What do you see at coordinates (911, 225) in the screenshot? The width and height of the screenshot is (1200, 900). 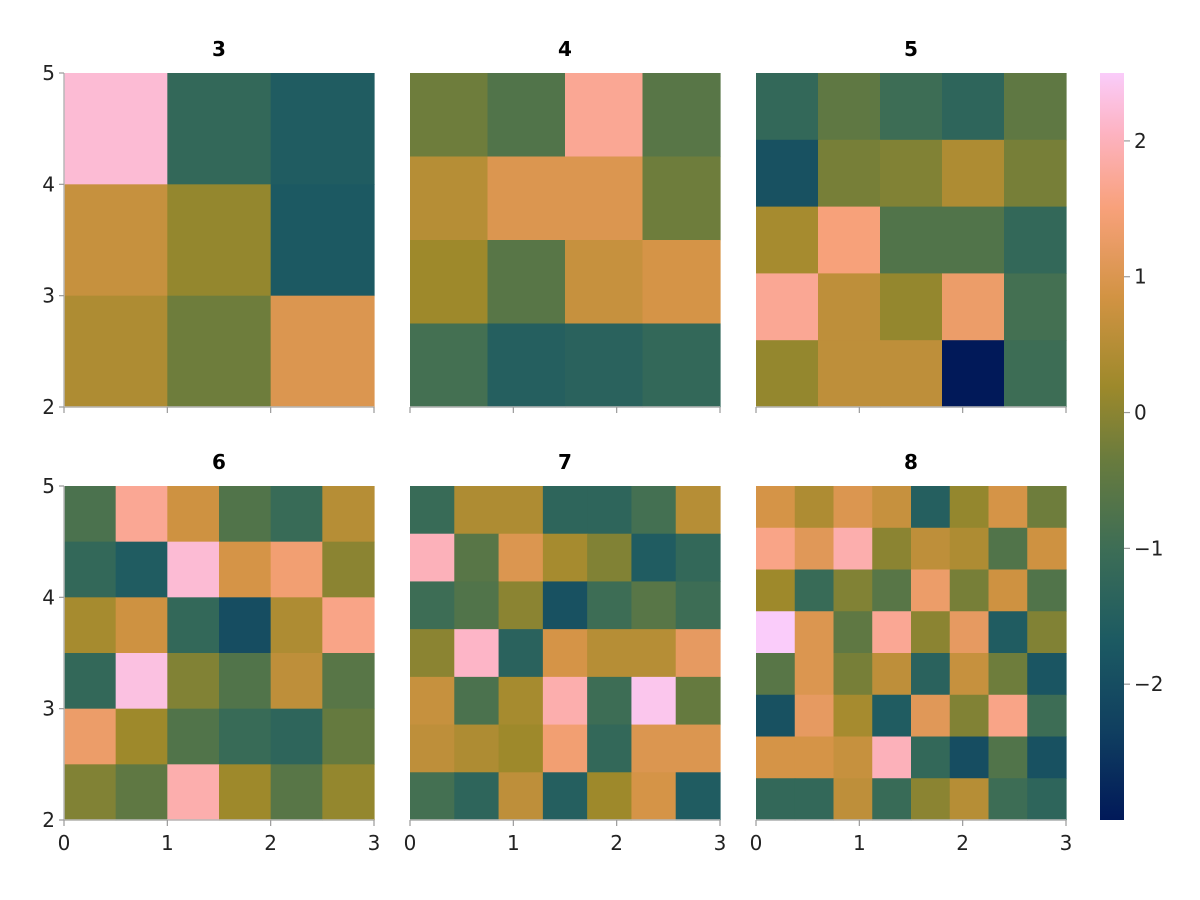 I see `heatmap-panel-5: 5` at bounding box center [911, 225].